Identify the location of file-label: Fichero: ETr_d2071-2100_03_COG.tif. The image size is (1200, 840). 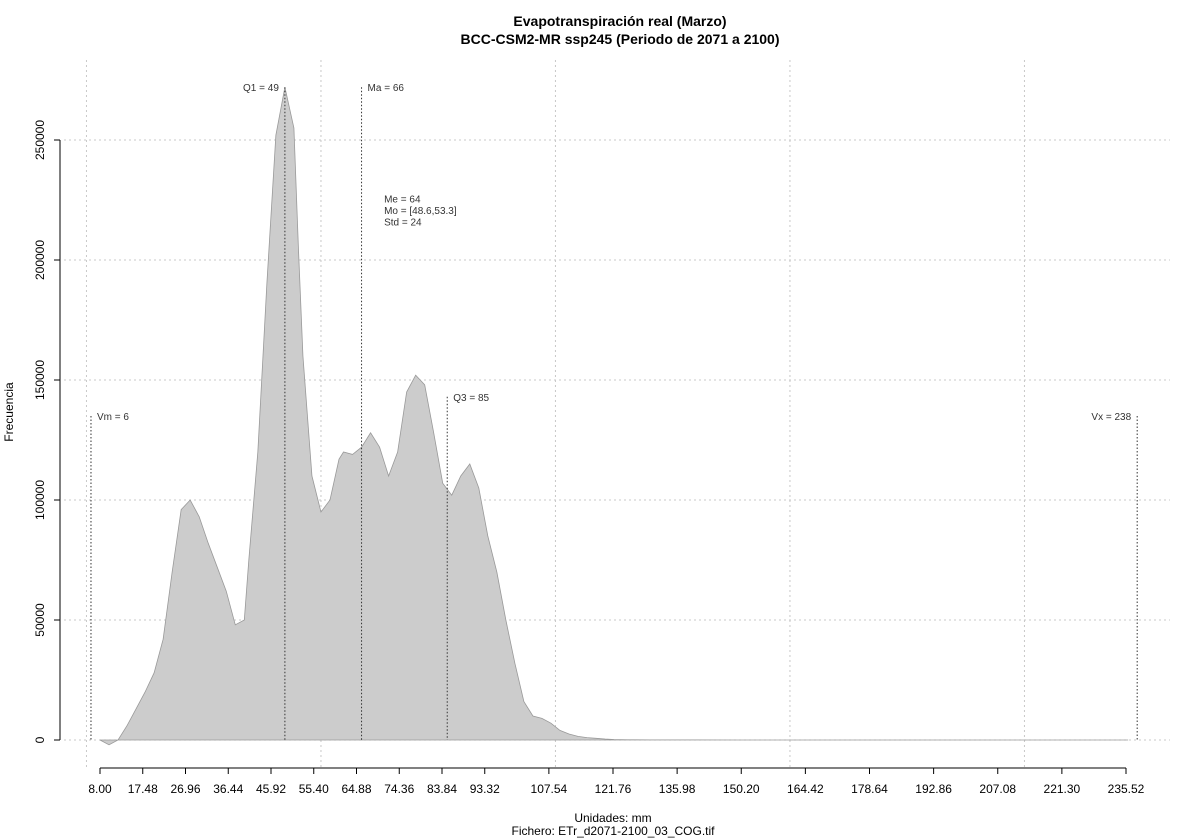
(613, 831).